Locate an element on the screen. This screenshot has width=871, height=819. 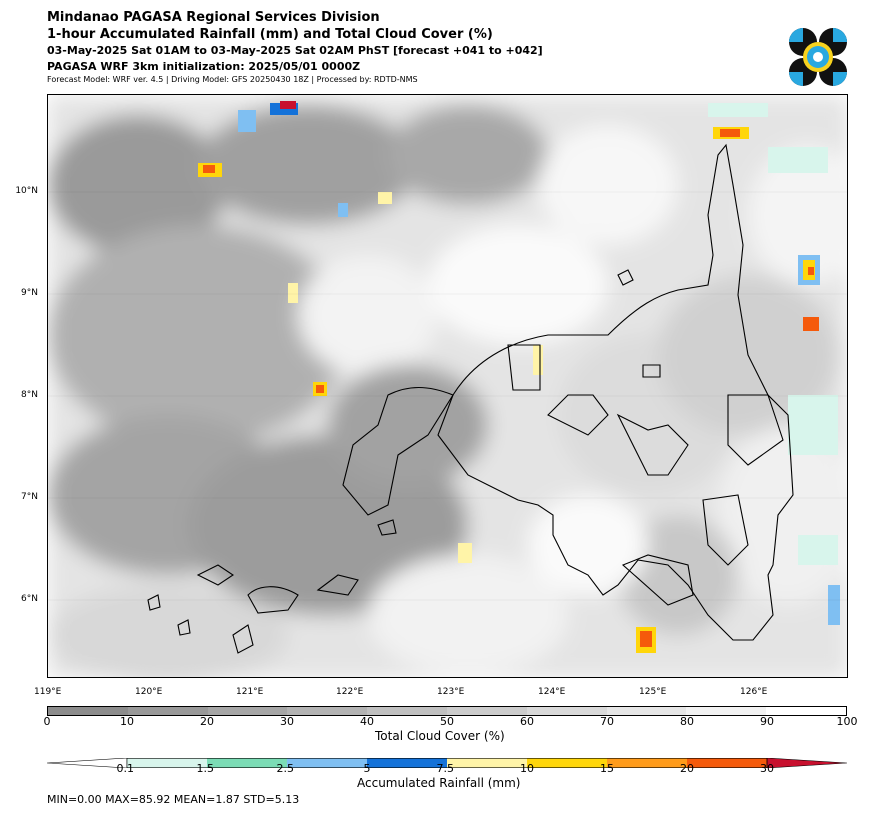
lon-label-122e: 122°E is located at coordinates (350, 692).